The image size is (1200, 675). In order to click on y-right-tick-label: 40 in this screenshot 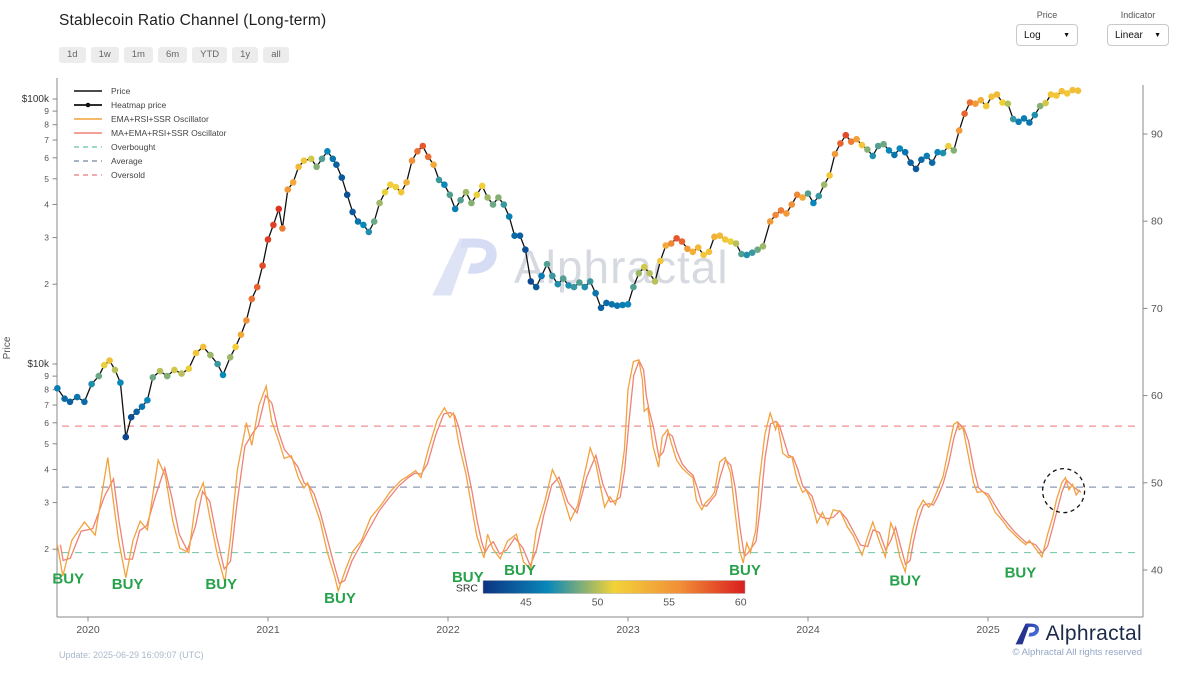, I will do `click(1157, 571)`.